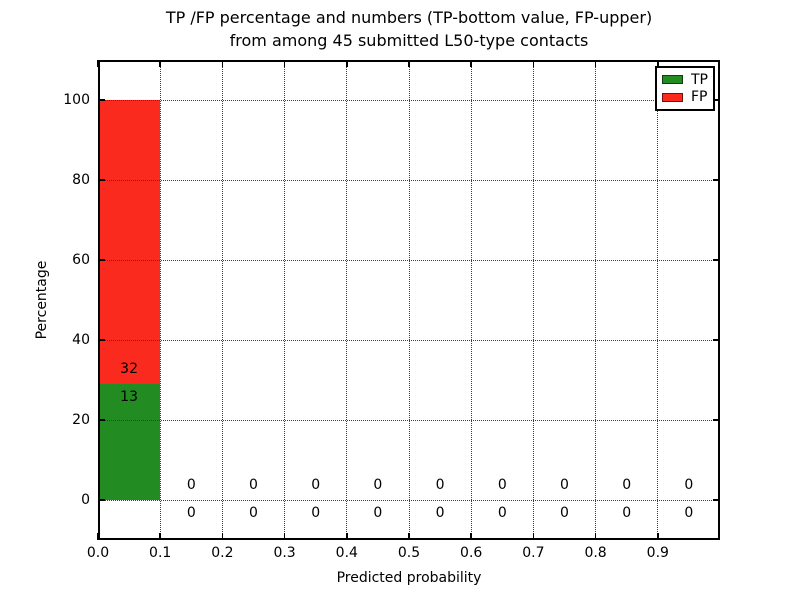 Image resolution: width=800 pixels, height=600 pixels. What do you see at coordinates (699, 79) in the screenshot?
I see `legend-label-tp: TP` at bounding box center [699, 79].